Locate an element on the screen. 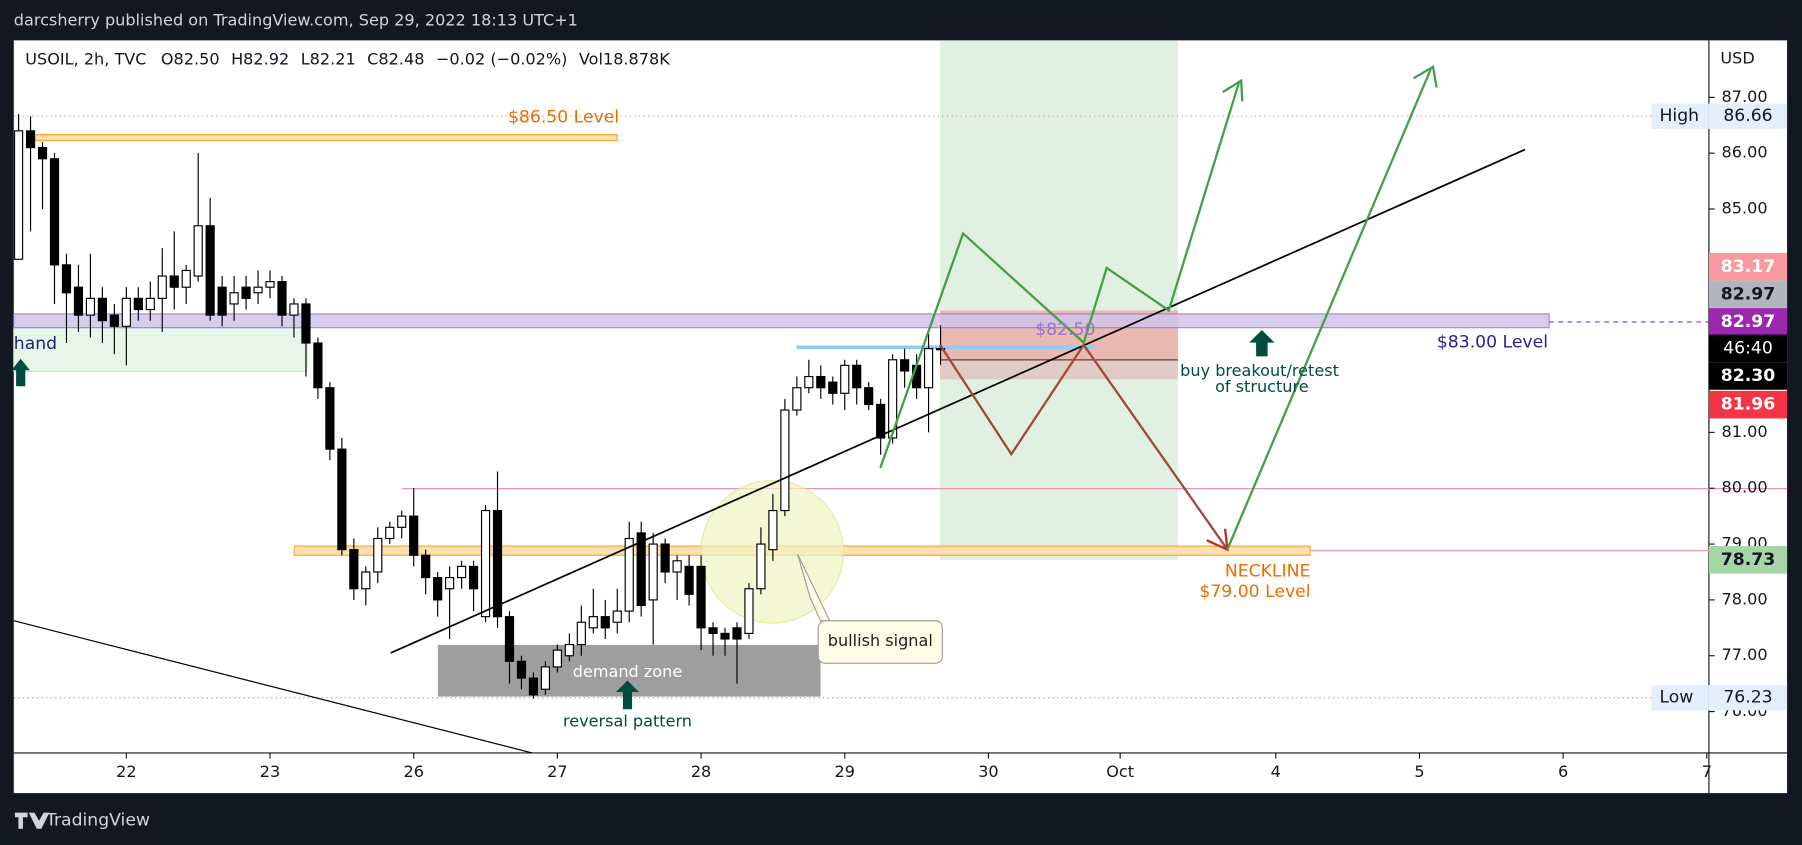 The height and width of the screenshot is (845, 1802). price-label-value: 86.66 is located at coordinates (1747, 116).